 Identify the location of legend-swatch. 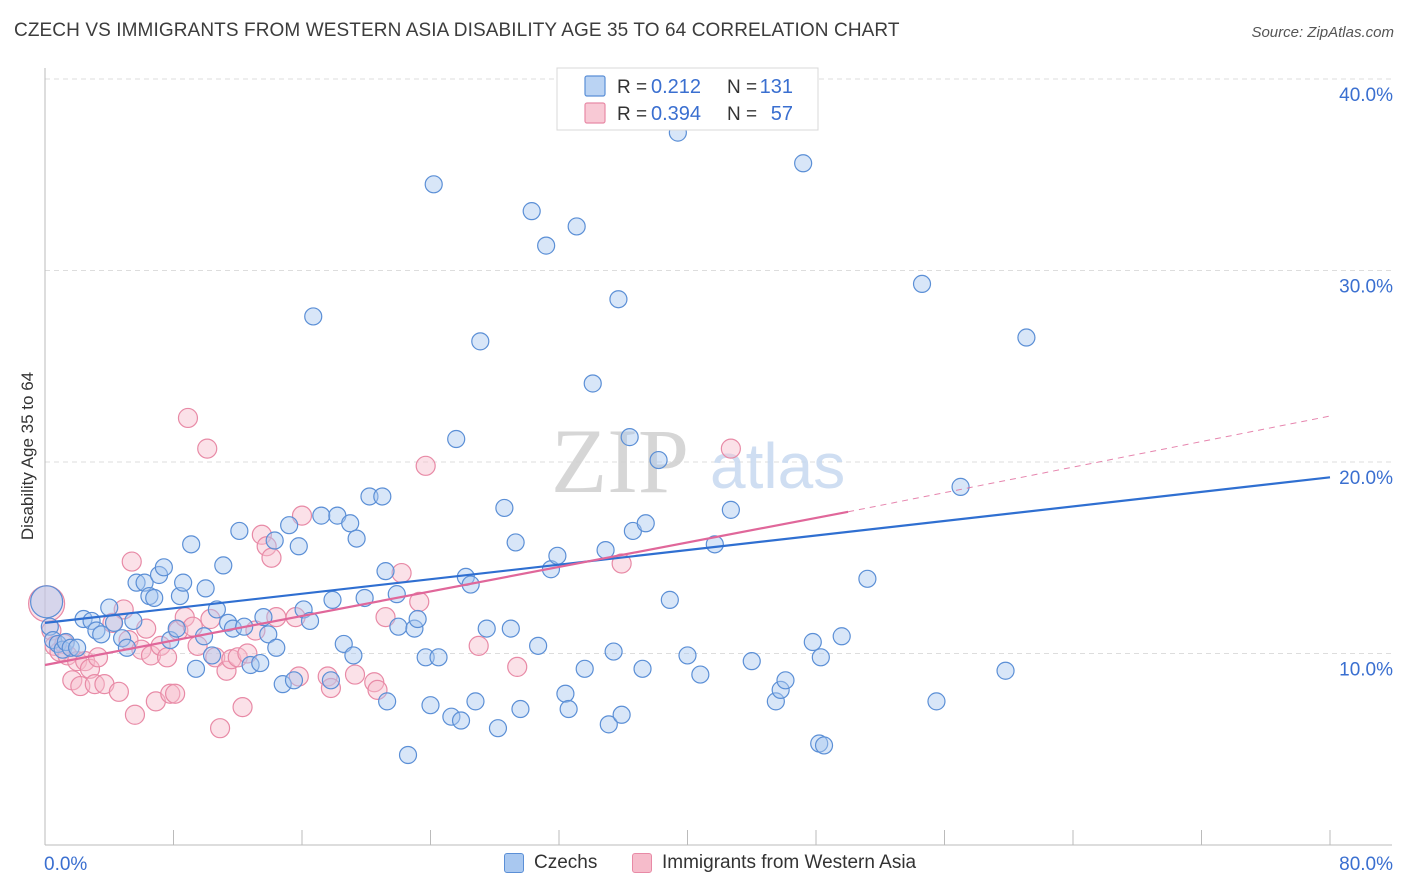
(595, 86).